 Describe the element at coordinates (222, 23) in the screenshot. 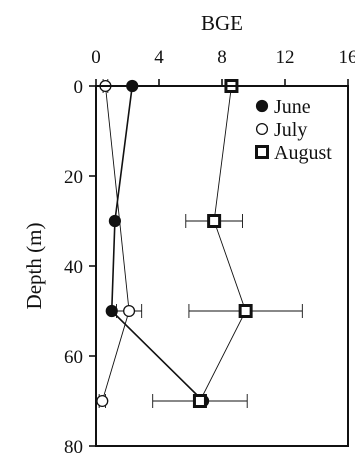

I see `x-axis-label: BGE` at that location.